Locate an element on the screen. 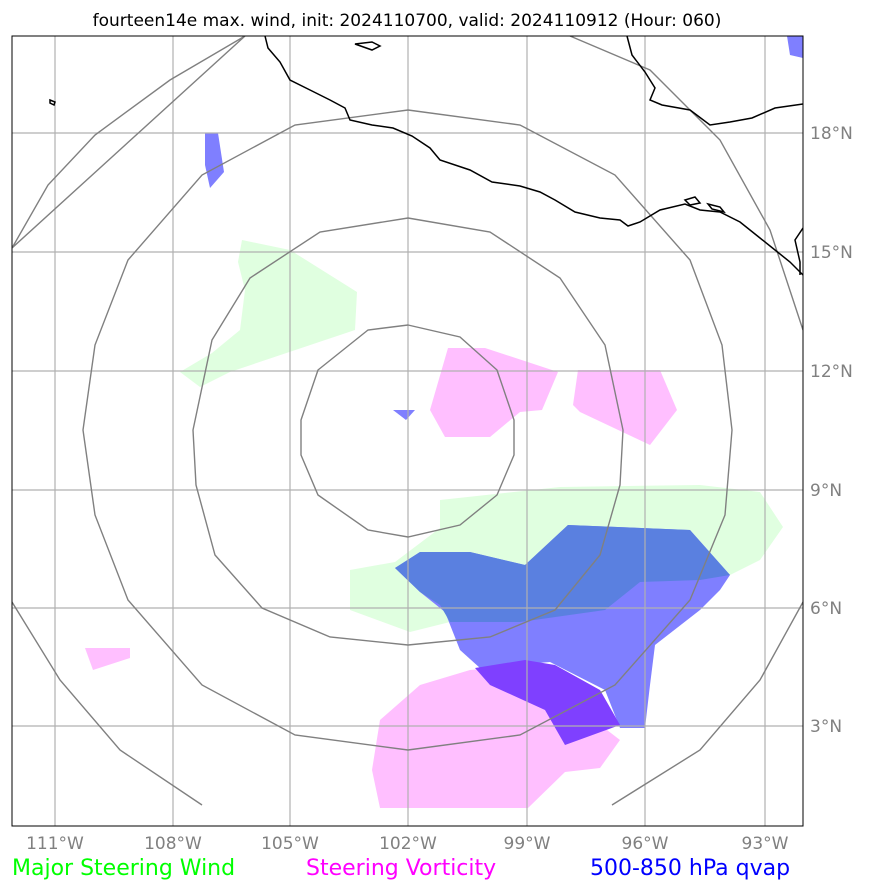 The width and height of the screenshot is (873, 891). vort-region-west is located at coordinates (107, 659).